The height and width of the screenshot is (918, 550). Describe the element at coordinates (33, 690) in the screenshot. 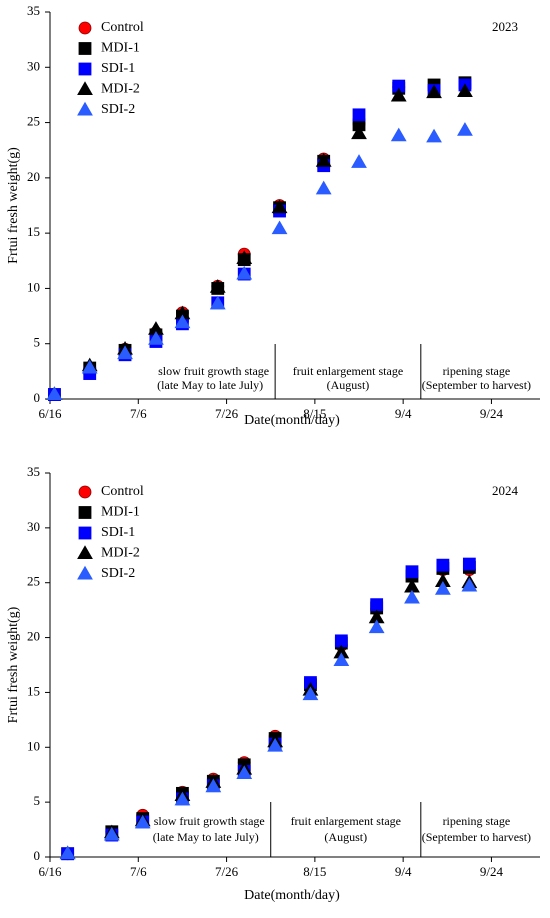

I see `y-tick-label: 15` at that location.